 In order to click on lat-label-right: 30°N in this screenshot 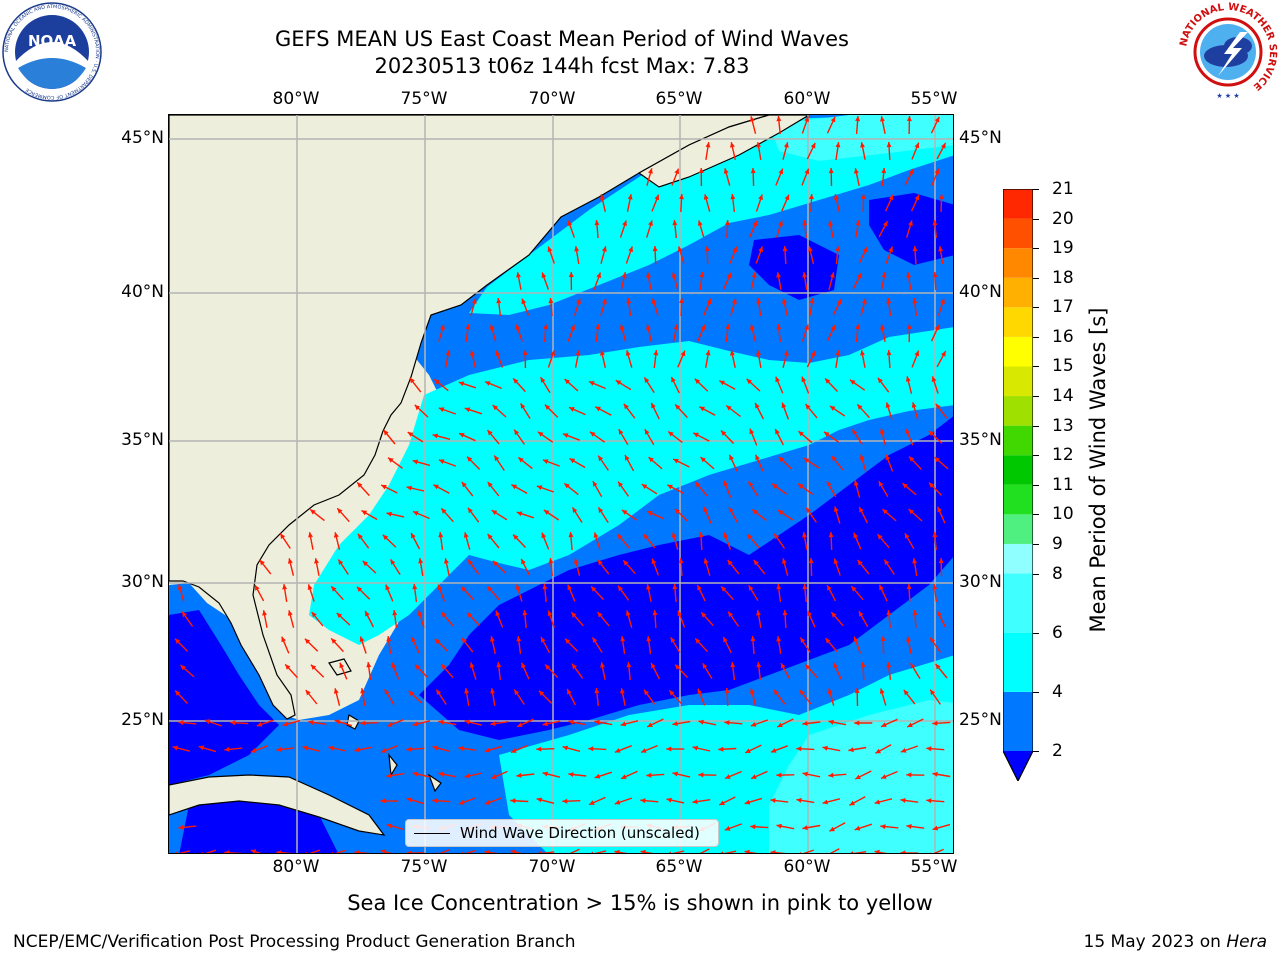, I will do `click(980, 582)`.